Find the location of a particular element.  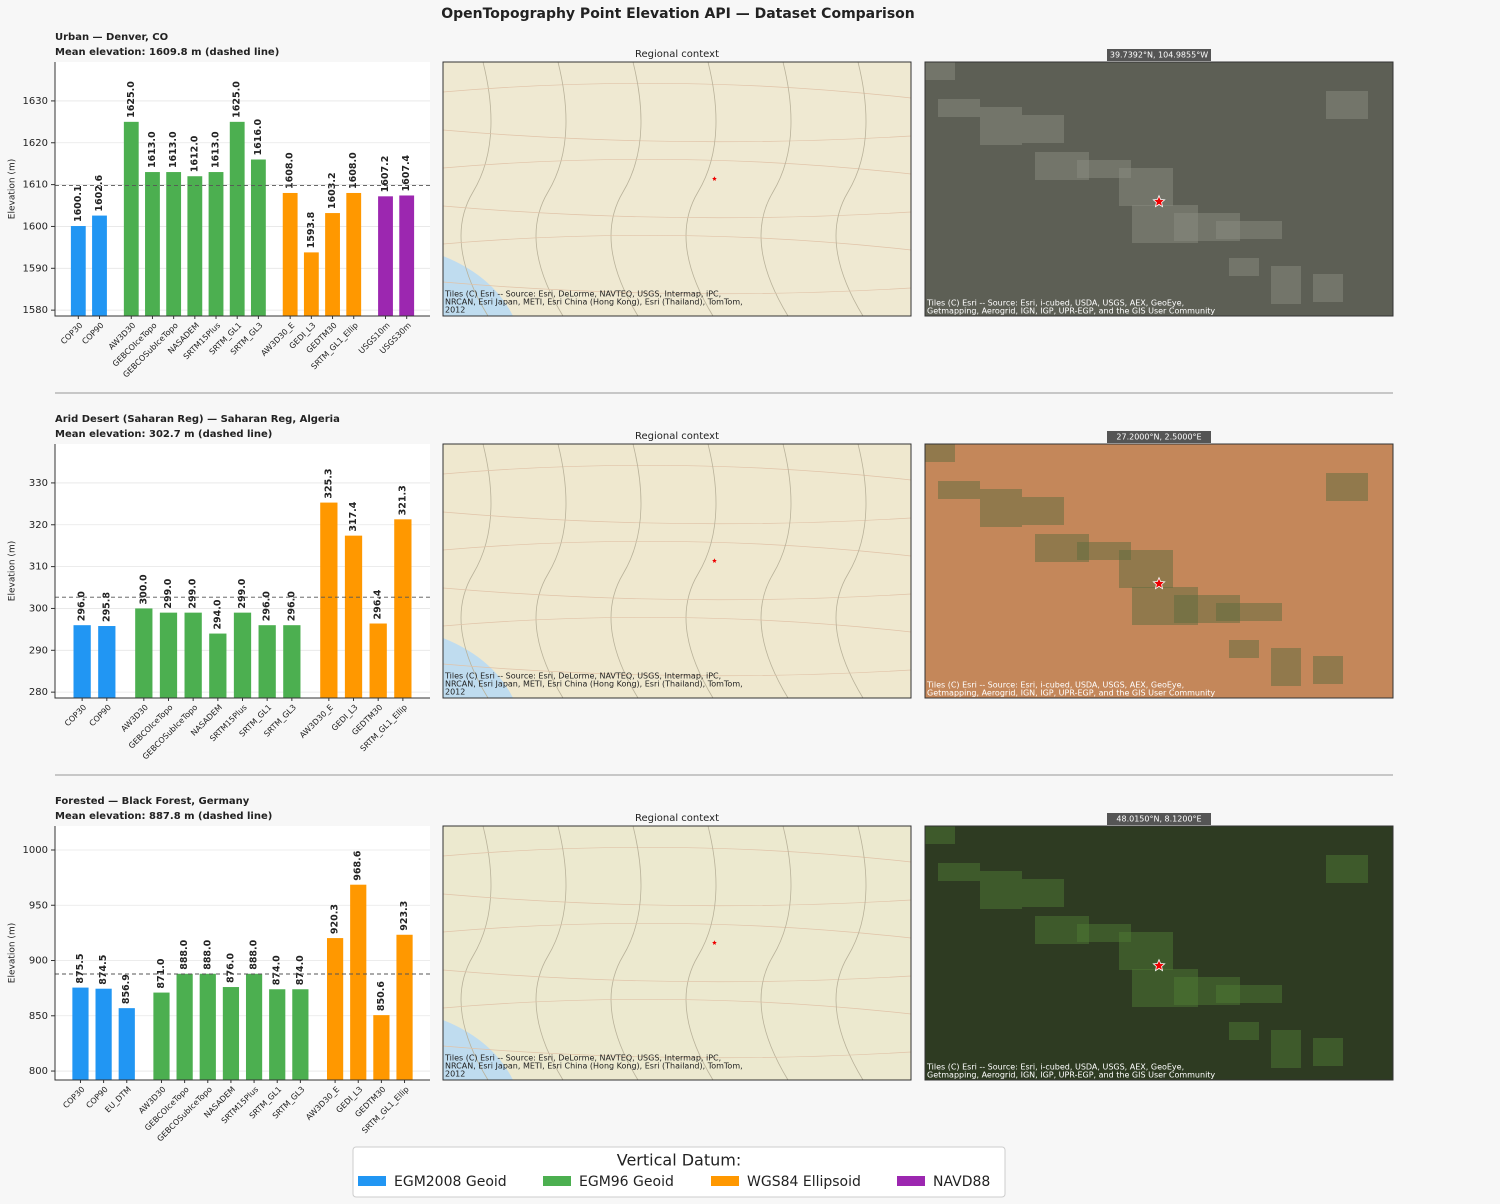

value-label: 1602.6 is located at coordinates (99, 193).